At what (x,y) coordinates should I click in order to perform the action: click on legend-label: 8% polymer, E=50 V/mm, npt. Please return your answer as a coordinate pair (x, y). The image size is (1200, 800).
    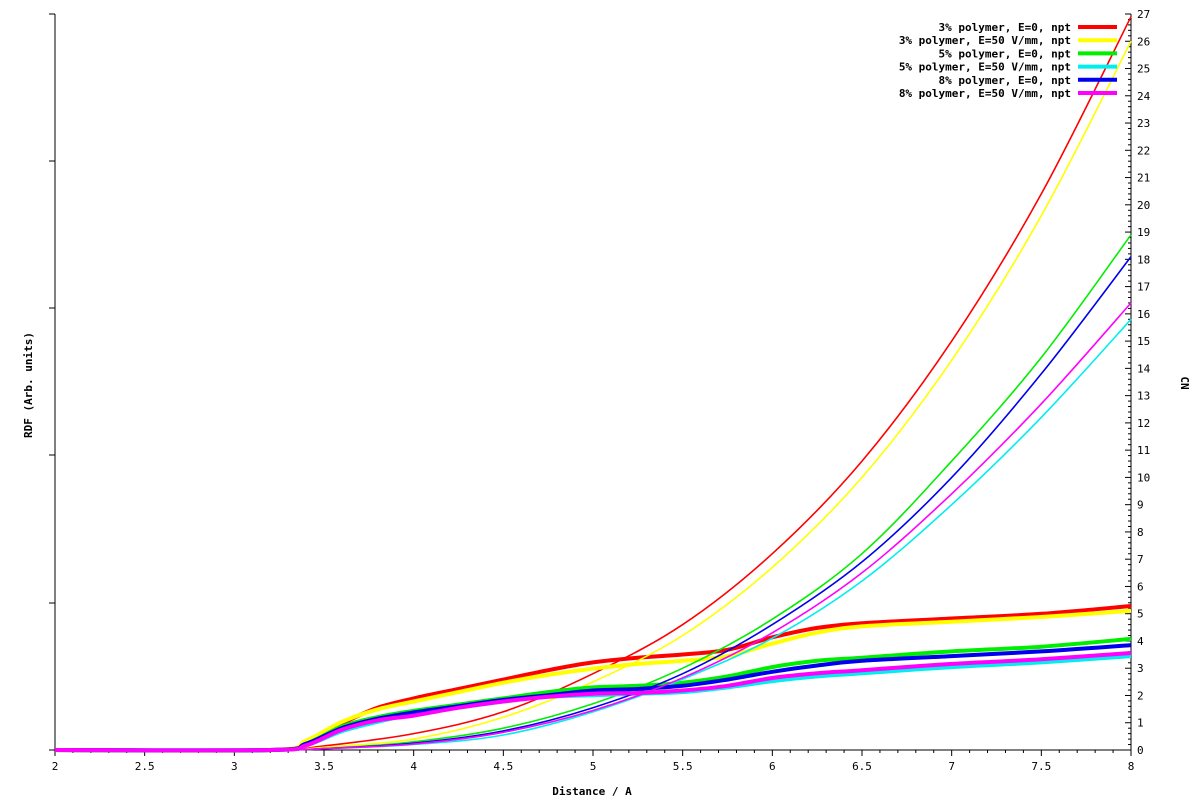
    Looking at the image, I should click on (985, 93).